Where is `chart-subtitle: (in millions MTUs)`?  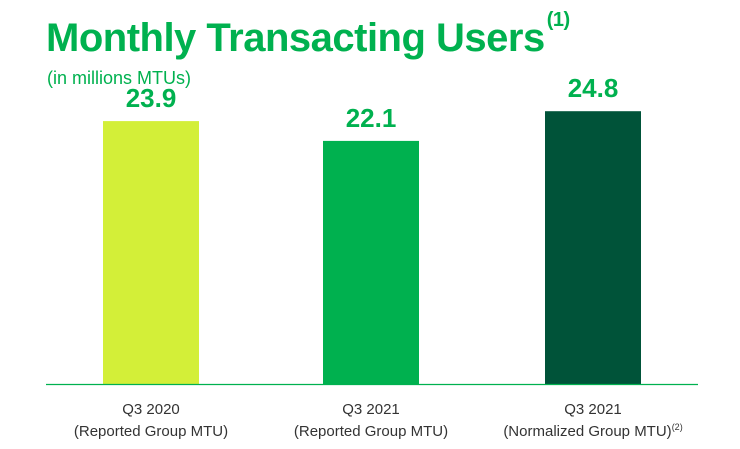
chart-subtitle: (in millions MTUs) is located at coordinates (119, 78).